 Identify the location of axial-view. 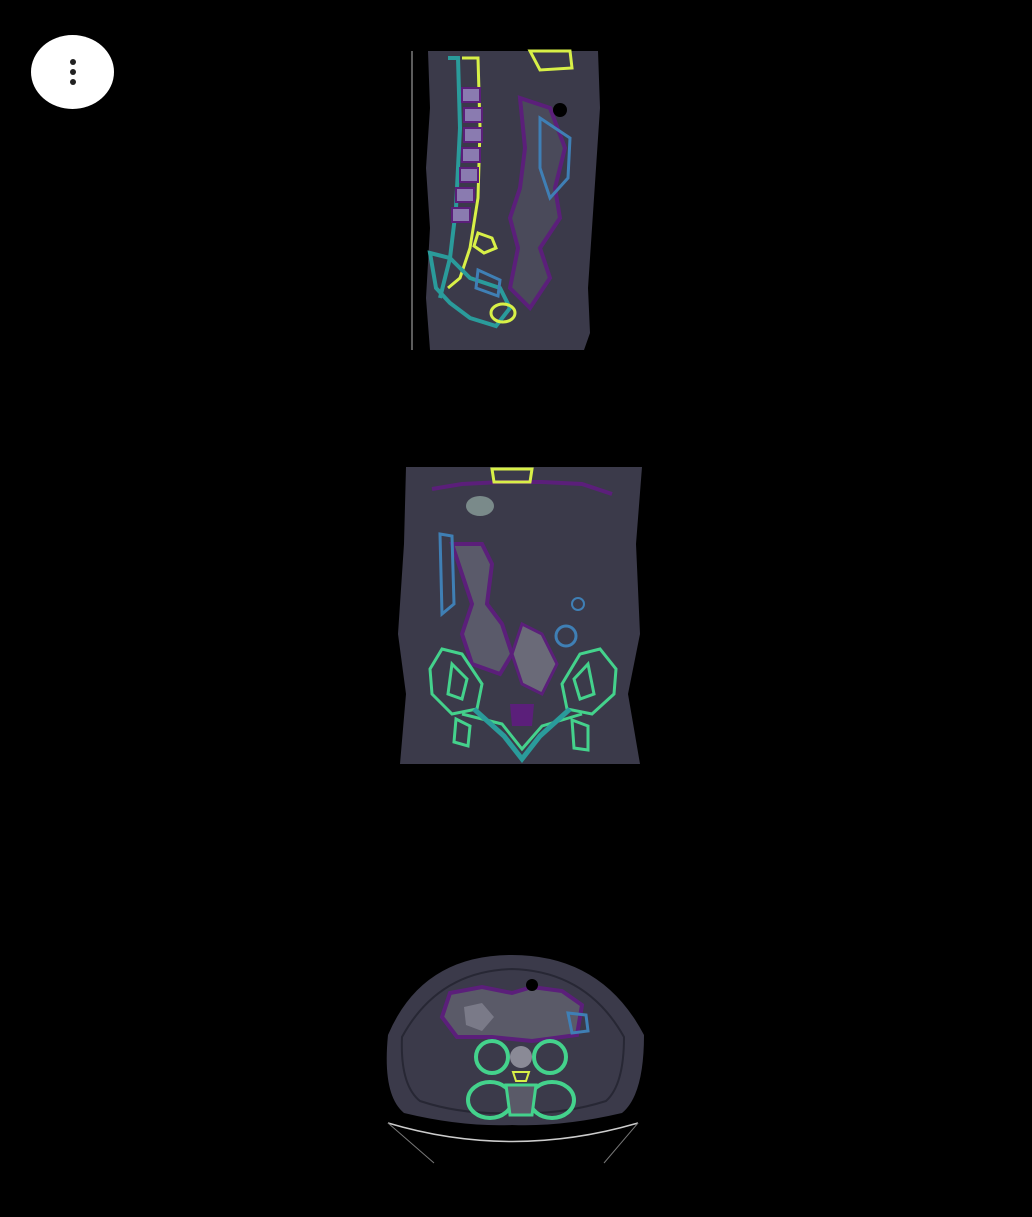
(513, 1057).